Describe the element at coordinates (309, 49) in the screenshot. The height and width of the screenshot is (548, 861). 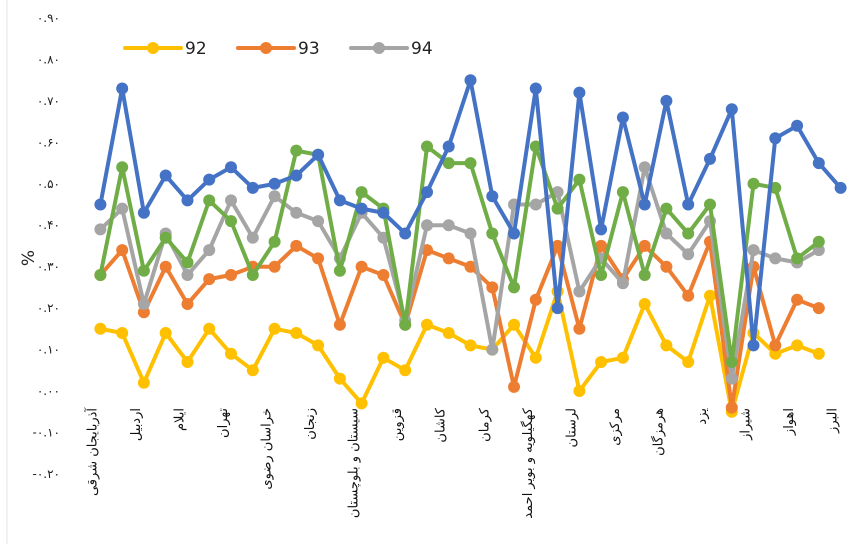
I see `legend-label: 93` at that location.